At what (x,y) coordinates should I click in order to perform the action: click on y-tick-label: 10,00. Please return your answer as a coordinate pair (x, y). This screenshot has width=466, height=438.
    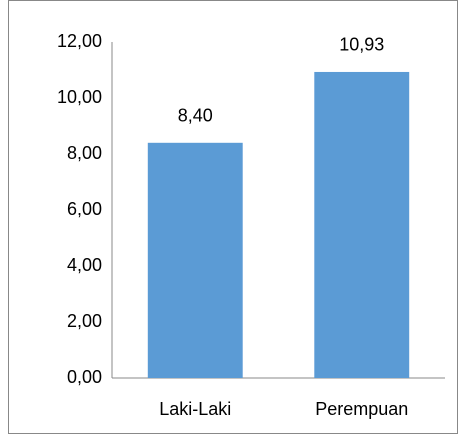
    Looking at the image, I should click on (79, 97).